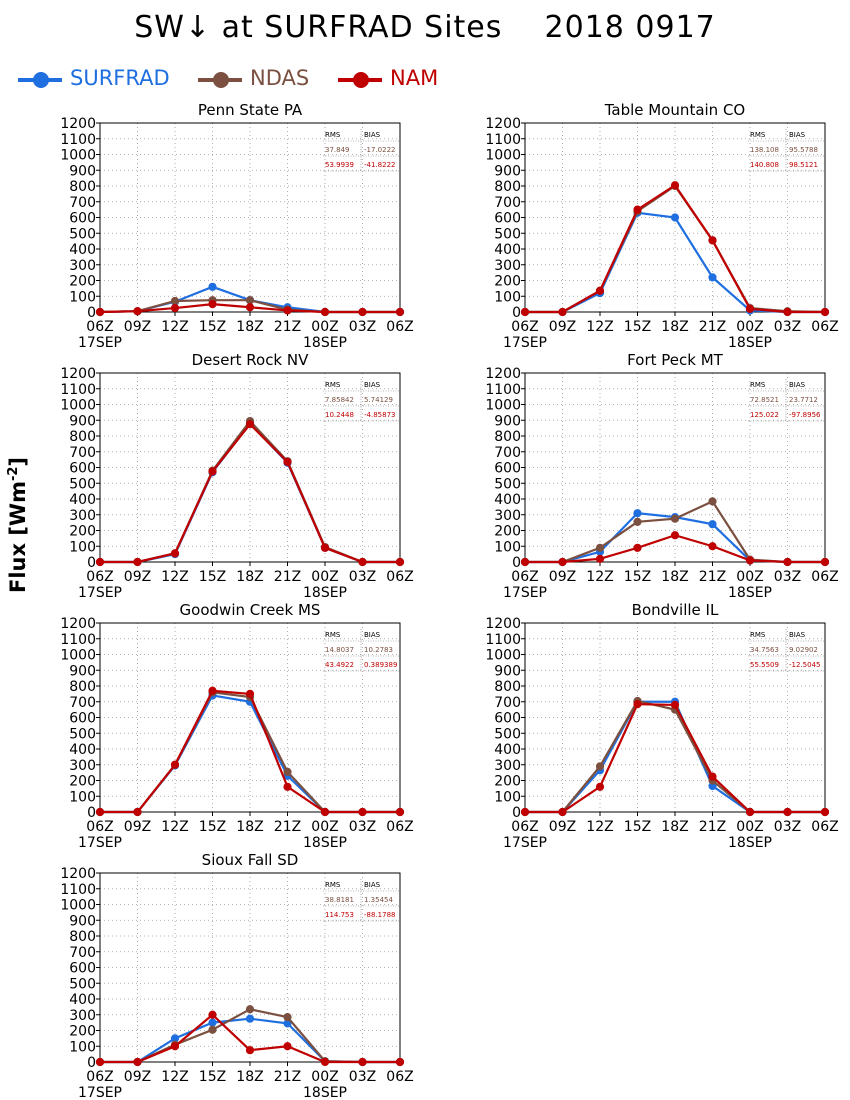 The image size is (850, 1100). Describe the element at coordinates (804, 665) in the screenshot. I see `stats-bias-value: -12.5045` at that location.